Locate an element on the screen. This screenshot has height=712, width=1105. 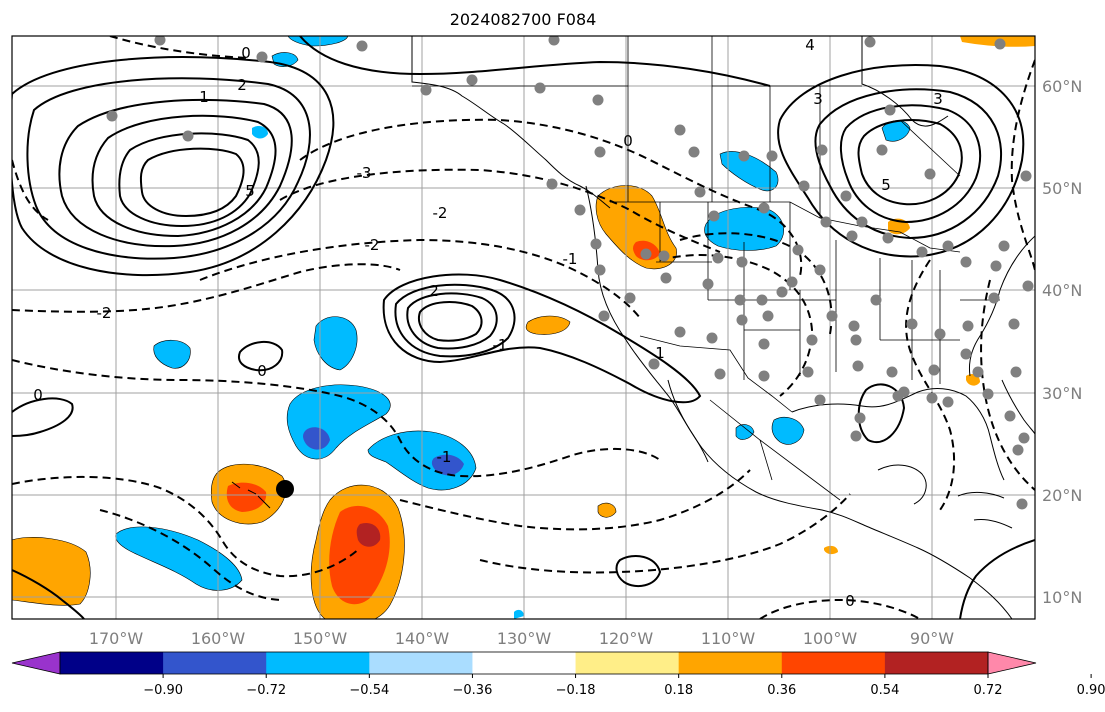
lon-tick-label: 140°W is located at coordinates (422, 638).